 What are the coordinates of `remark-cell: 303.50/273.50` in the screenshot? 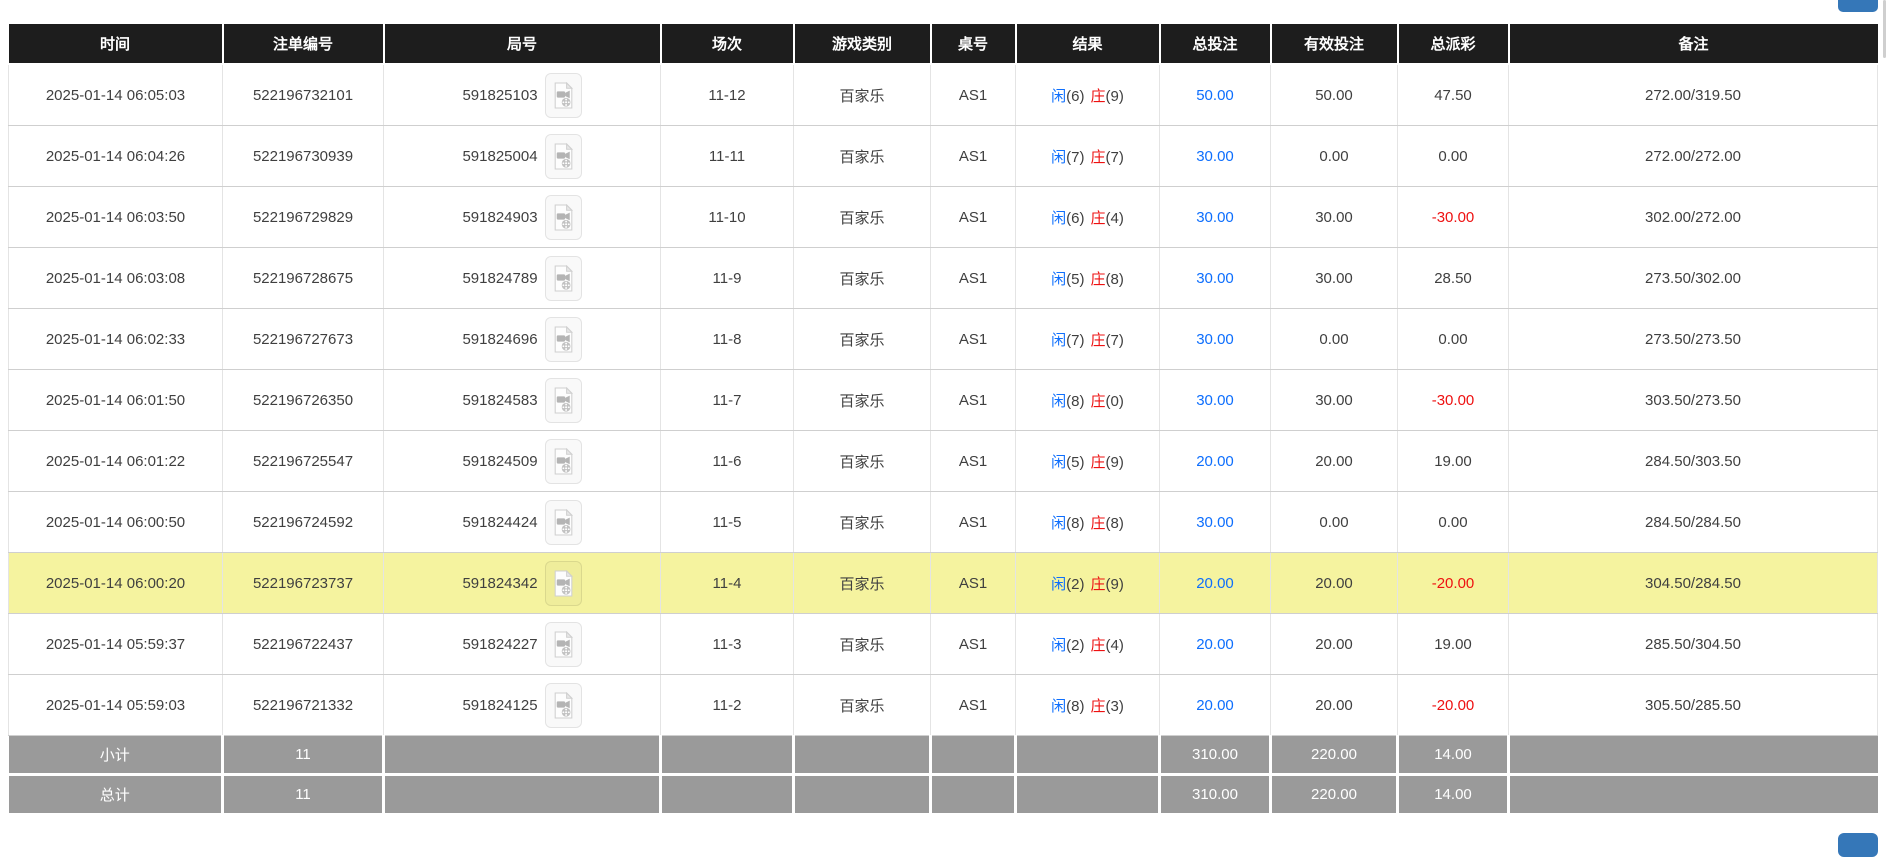 It's located at (1693, 400).